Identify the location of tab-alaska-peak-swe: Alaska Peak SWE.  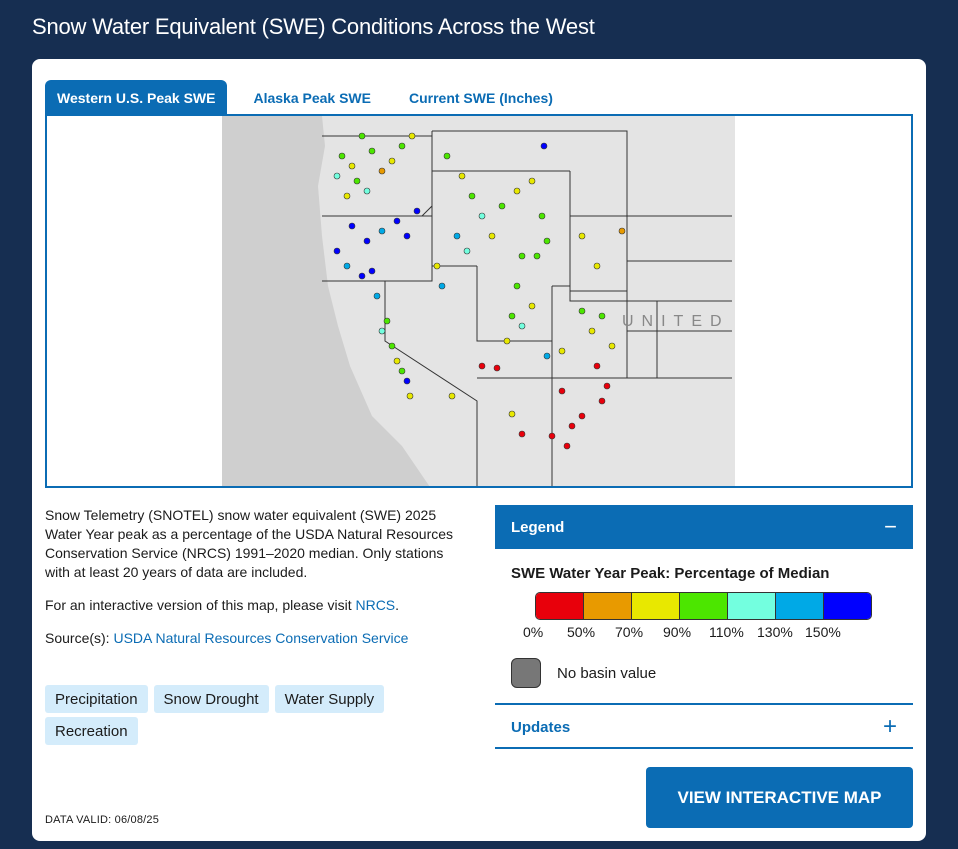
(312, 97).